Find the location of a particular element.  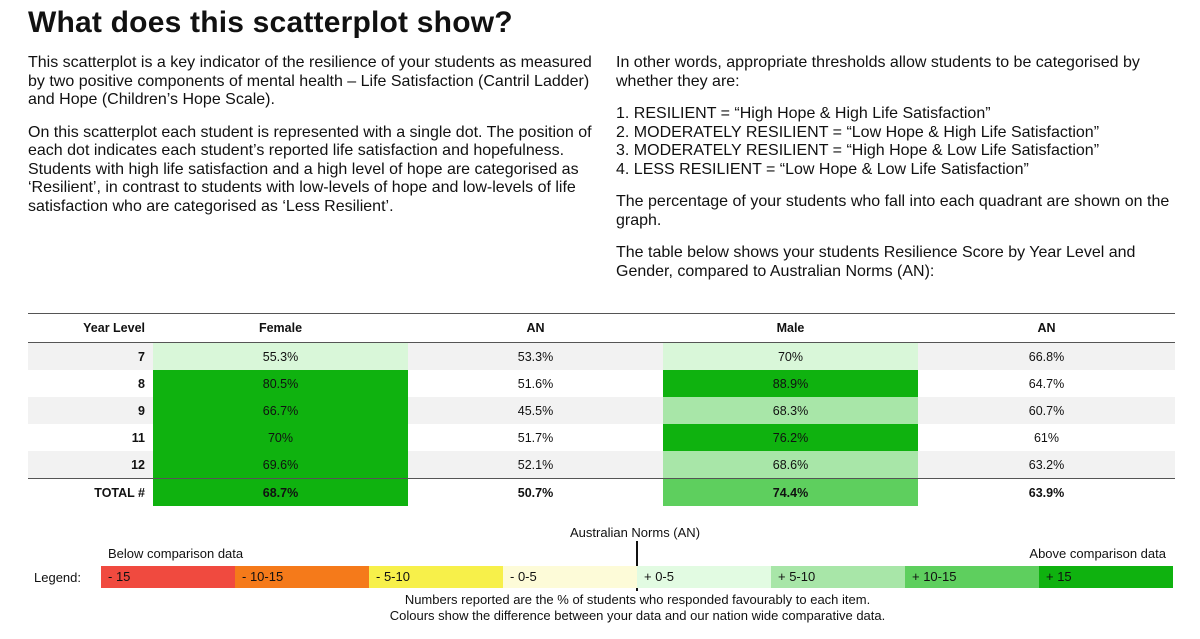

legend-segment: - 10-15 is located at coordinates (302, 577).